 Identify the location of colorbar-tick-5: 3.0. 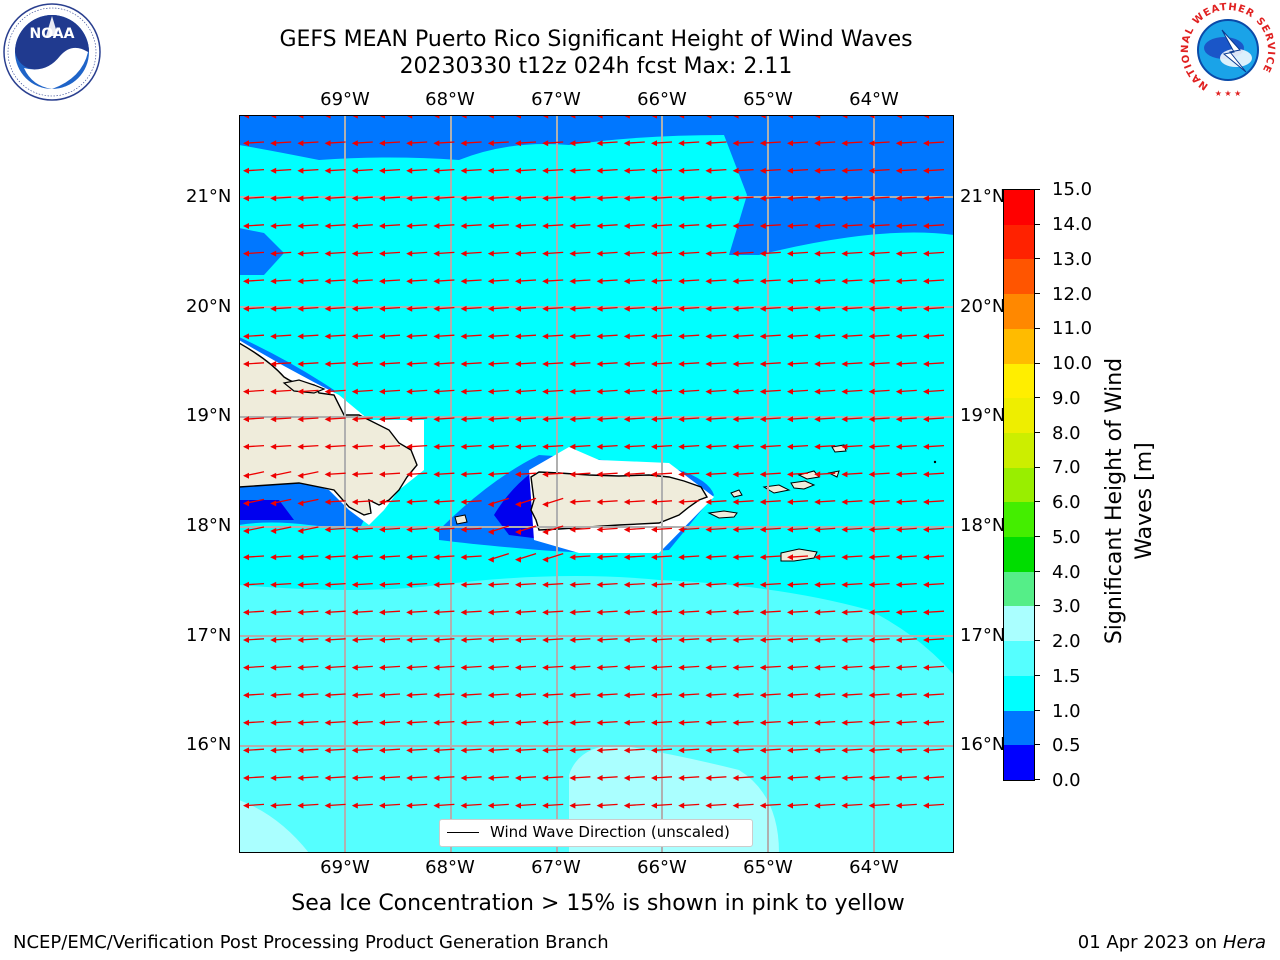
(1066, 606).